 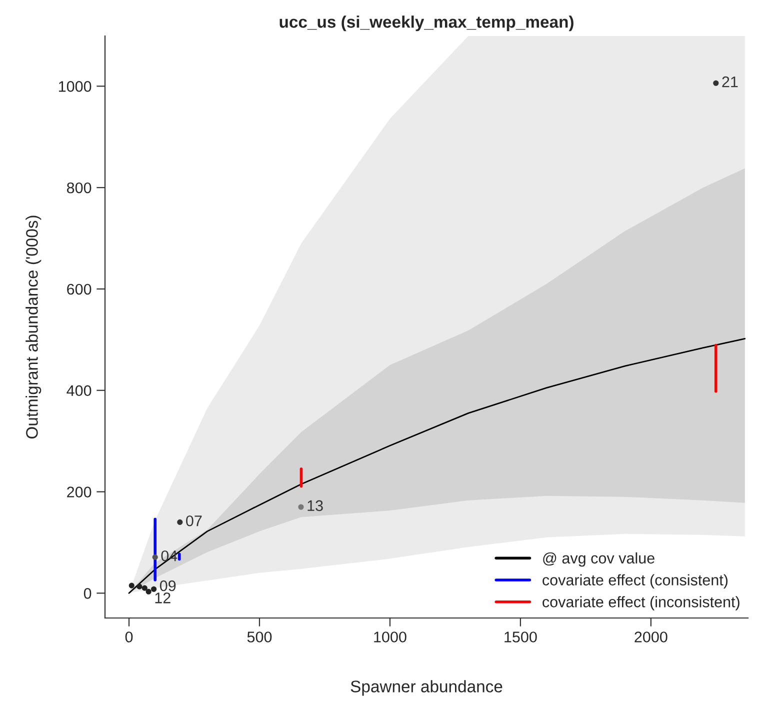 I want to click on x-tick-label: 0, so click(x=129, y=637).